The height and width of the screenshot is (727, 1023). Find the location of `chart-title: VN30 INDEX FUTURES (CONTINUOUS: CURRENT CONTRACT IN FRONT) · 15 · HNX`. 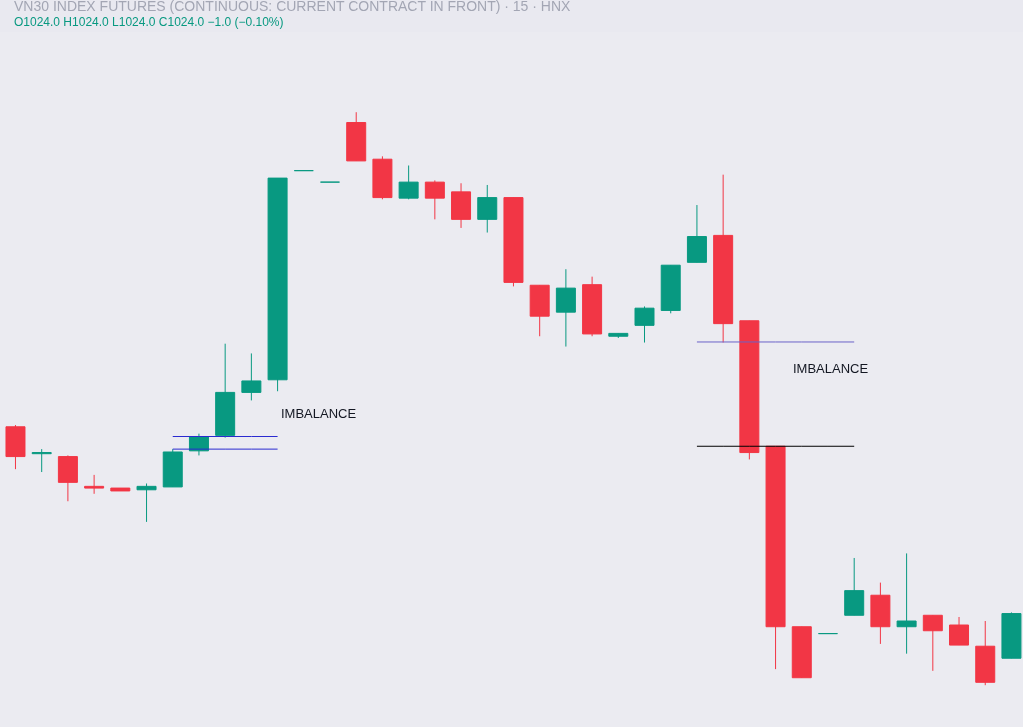

chart-title: VN30 INDEX FUTURES (CONTINUOUS: CURRENT CONTRACT IN FRONT) · 15 · HNX is located at coordinates (293, 7).